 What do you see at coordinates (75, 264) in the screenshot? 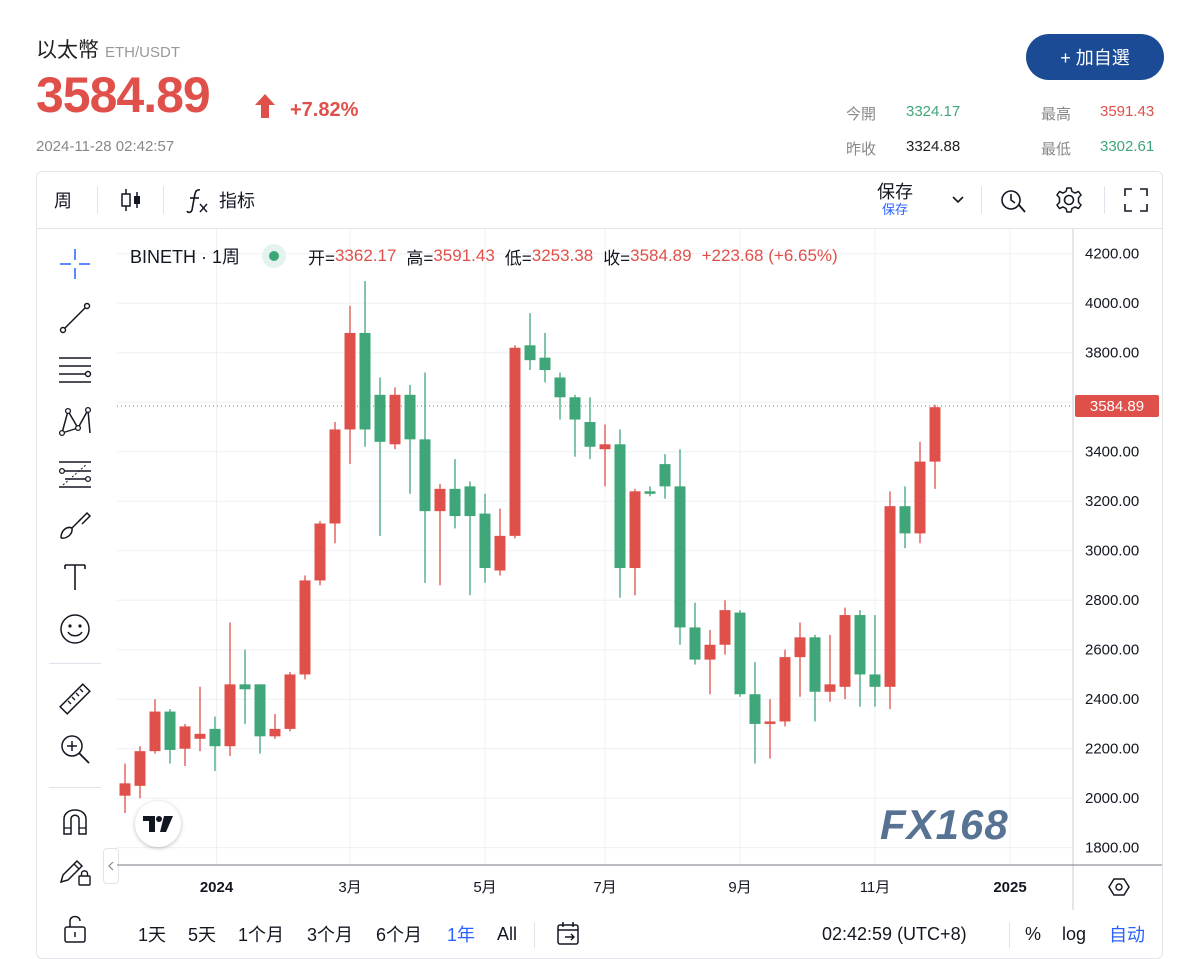
I see `crosshair-tool` at bounding box center [75, 264].